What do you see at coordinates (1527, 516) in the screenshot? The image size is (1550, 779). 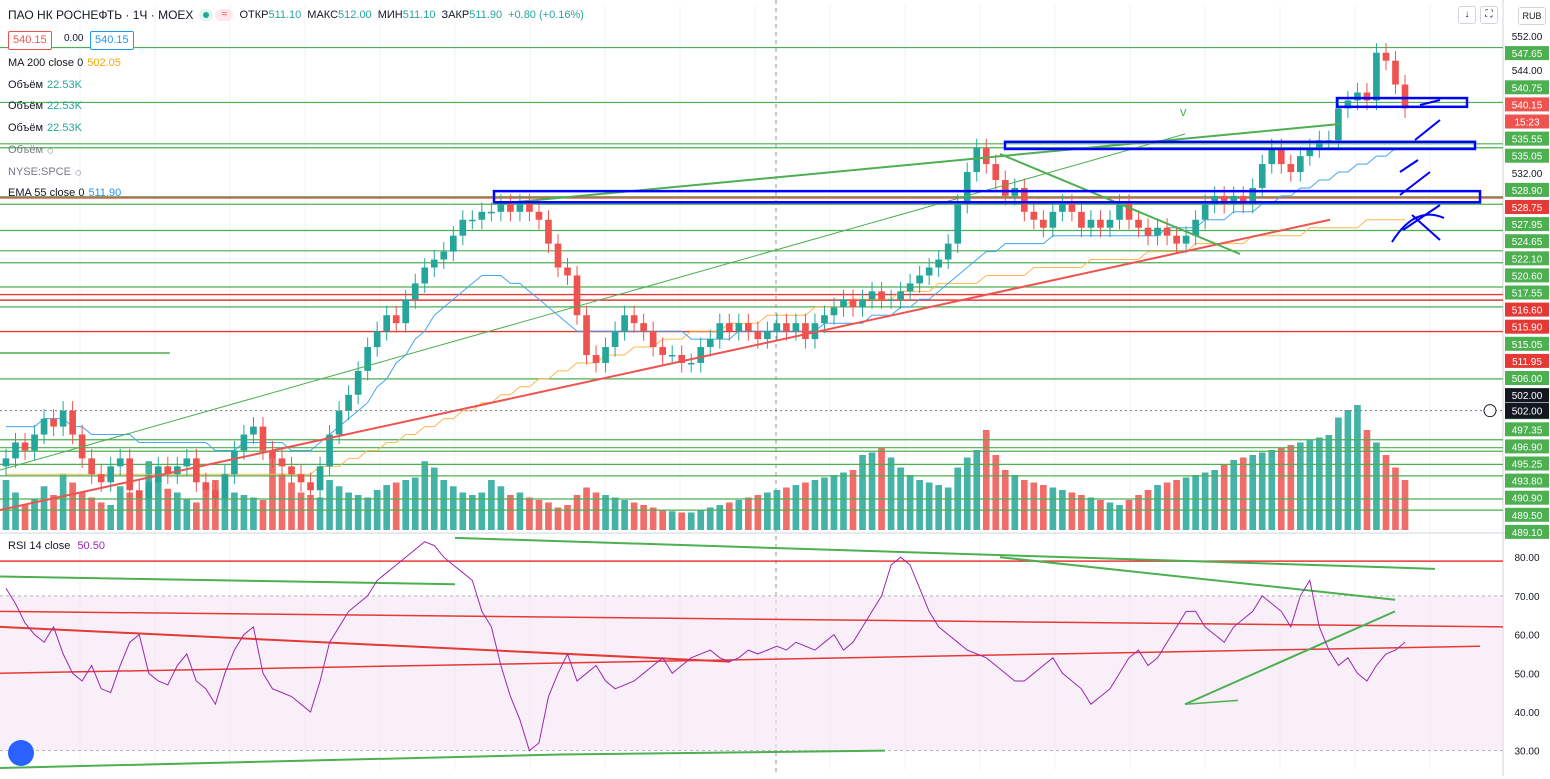 I see `price-tick-label: 489.50` at bounding box center [1527, 516].